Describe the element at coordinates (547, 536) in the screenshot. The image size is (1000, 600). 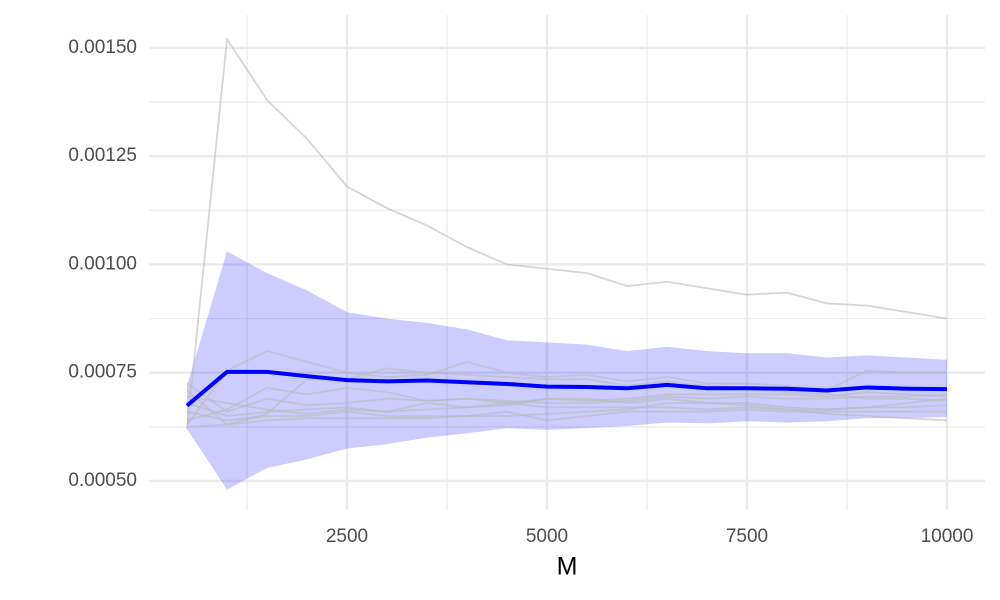
I see `x-tick-label: 5000` at that location.